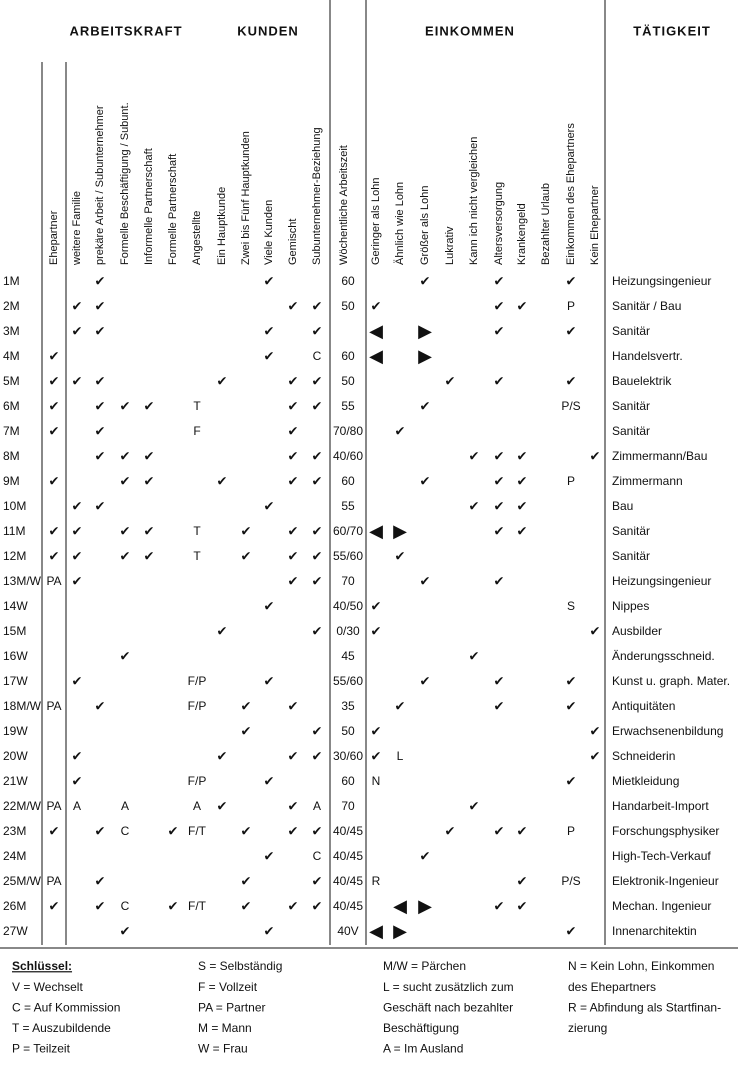 The width and height of the screenshot is (738, 1082). Describe the element at coordinates (659, 456) in the screenshot. I see `activity: Zimmermann/Bau` at that location.